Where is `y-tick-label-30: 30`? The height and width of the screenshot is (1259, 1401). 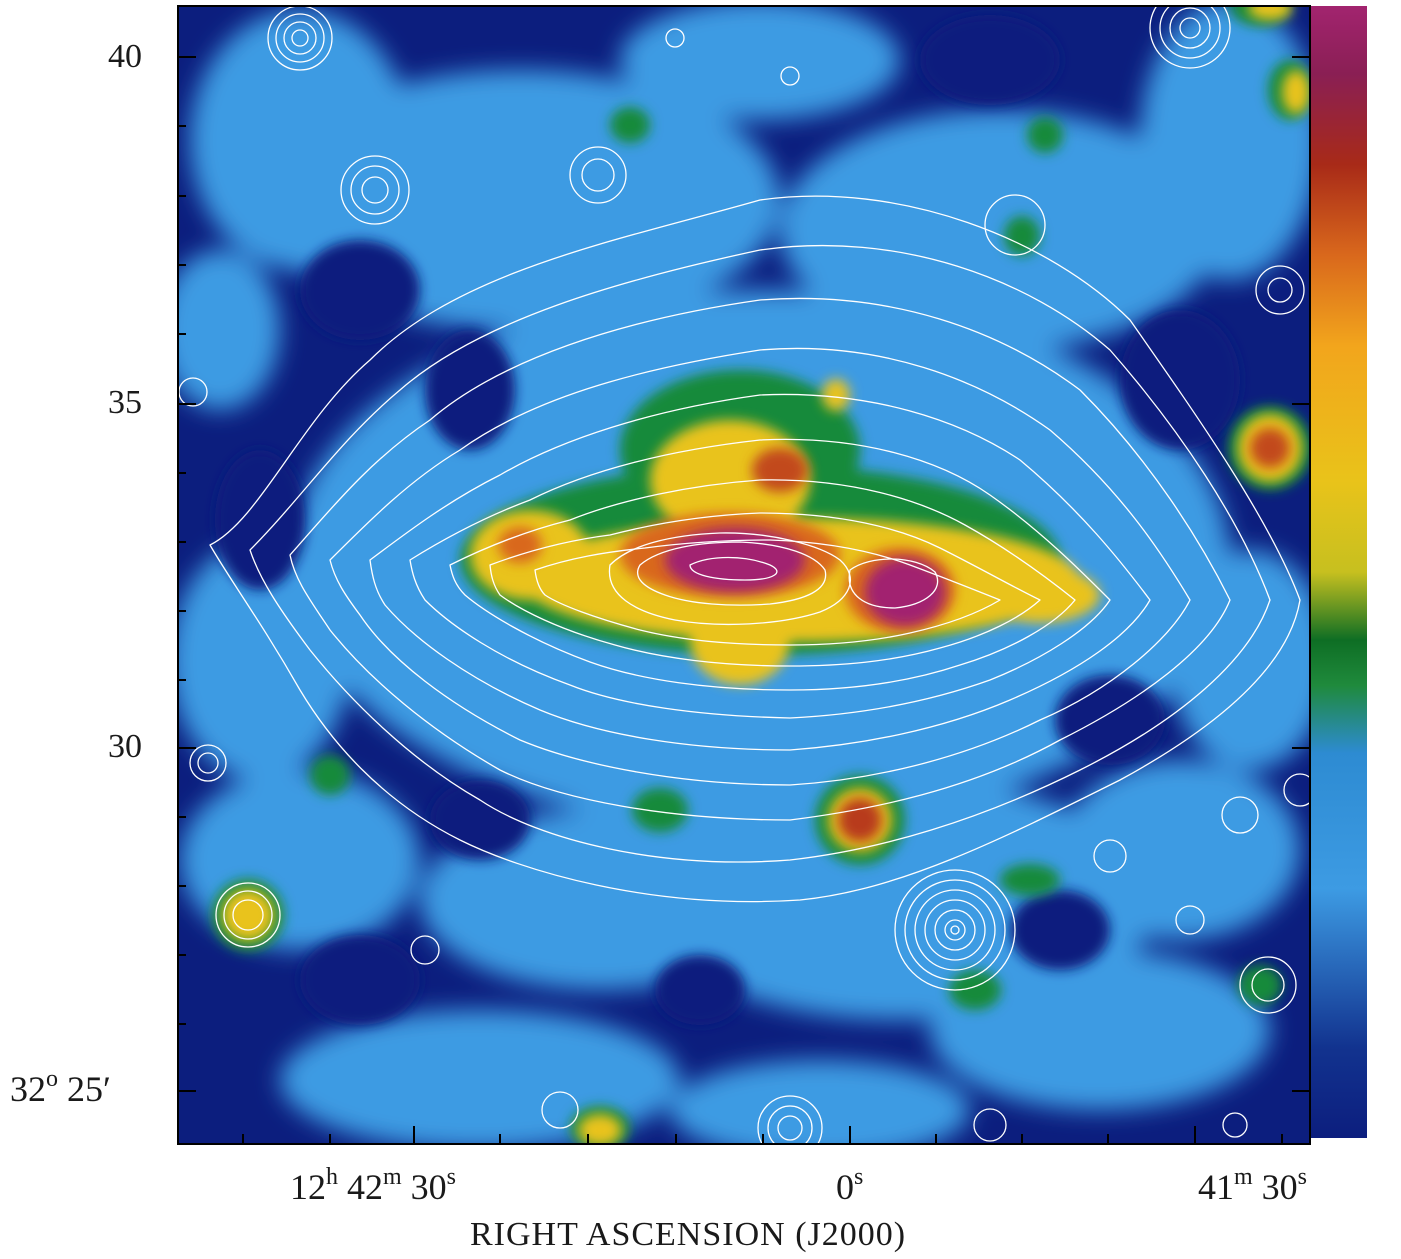 y-tick-label-30: 30 is located at coordinates (125, 746).